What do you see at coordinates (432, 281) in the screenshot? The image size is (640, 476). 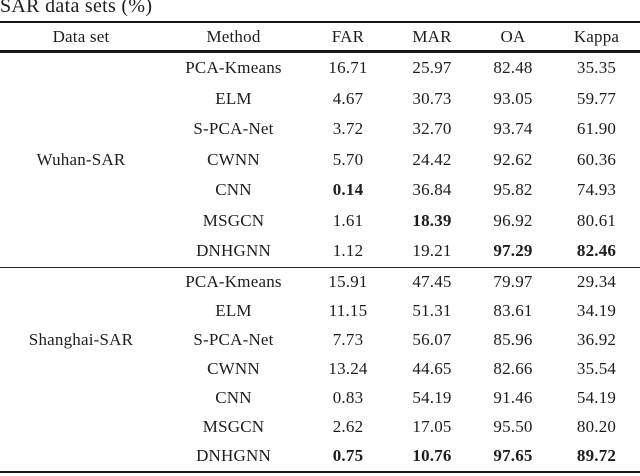 I see `mar-cell: 47.45` at bounding box center [432, 281].